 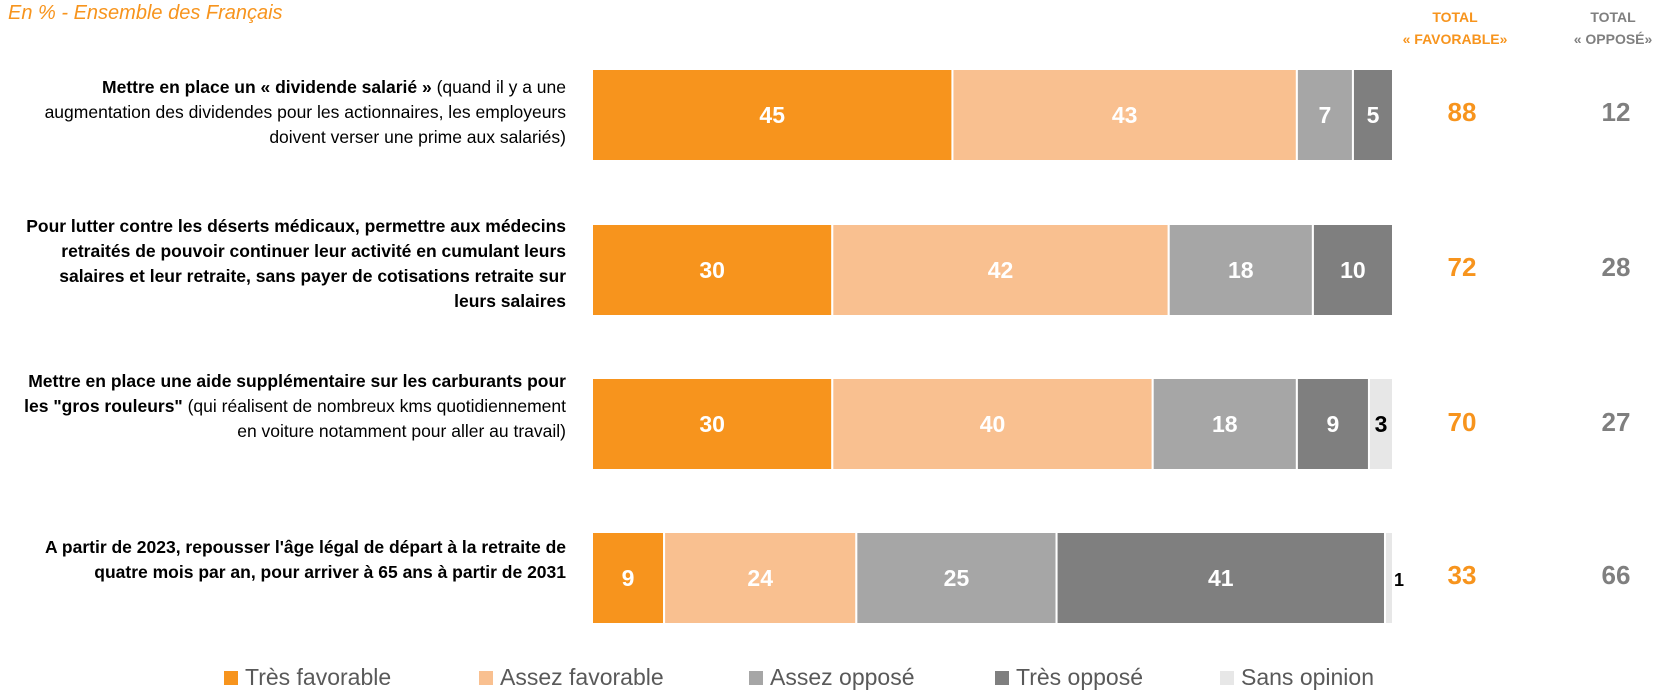 I want to click on bar-label-tres-favorable-row-2: 30, so click(x=712, y=270).